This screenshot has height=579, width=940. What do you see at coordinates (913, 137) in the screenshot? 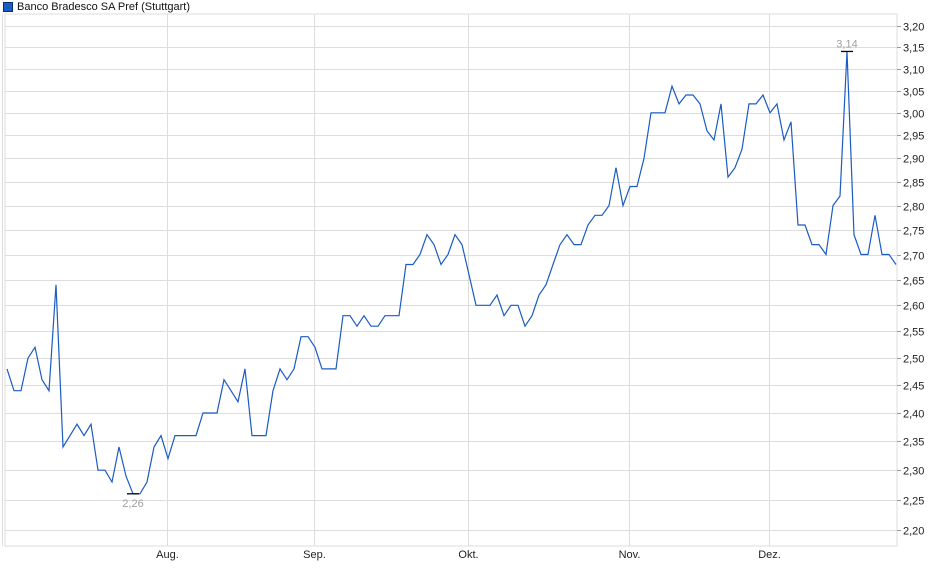
I see `y-tick-label: 2,95` at bounding box center [913, 137].